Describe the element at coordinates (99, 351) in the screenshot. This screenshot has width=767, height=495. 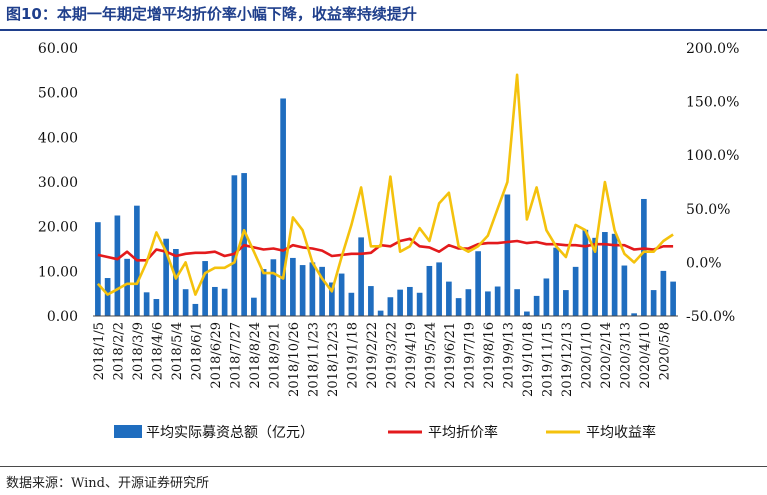
I see `x-axis-tick-label: 2018/1/5` at that location.